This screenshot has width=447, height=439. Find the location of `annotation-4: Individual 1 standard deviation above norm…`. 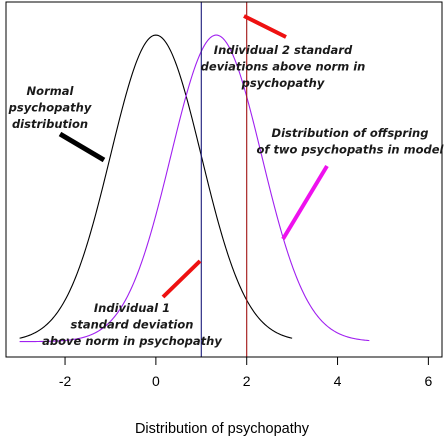

annotation-4: Individual 1 standard deviation above norm… is located at coordinates (132, 303).